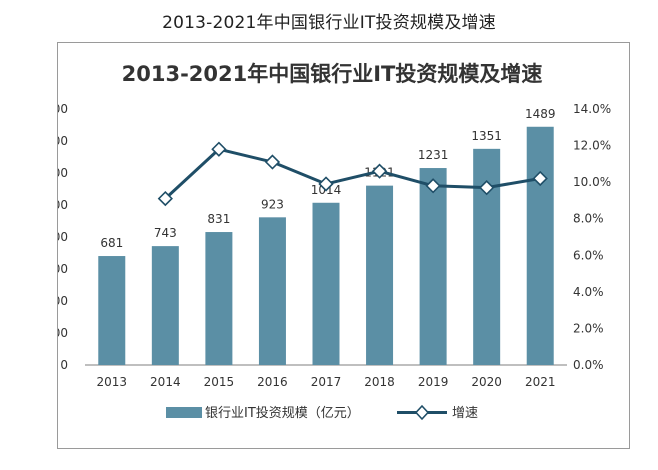 The width and height of the screenshot is (658, 470). I want to click on x-tick-label: 2021, so click(540, 382).